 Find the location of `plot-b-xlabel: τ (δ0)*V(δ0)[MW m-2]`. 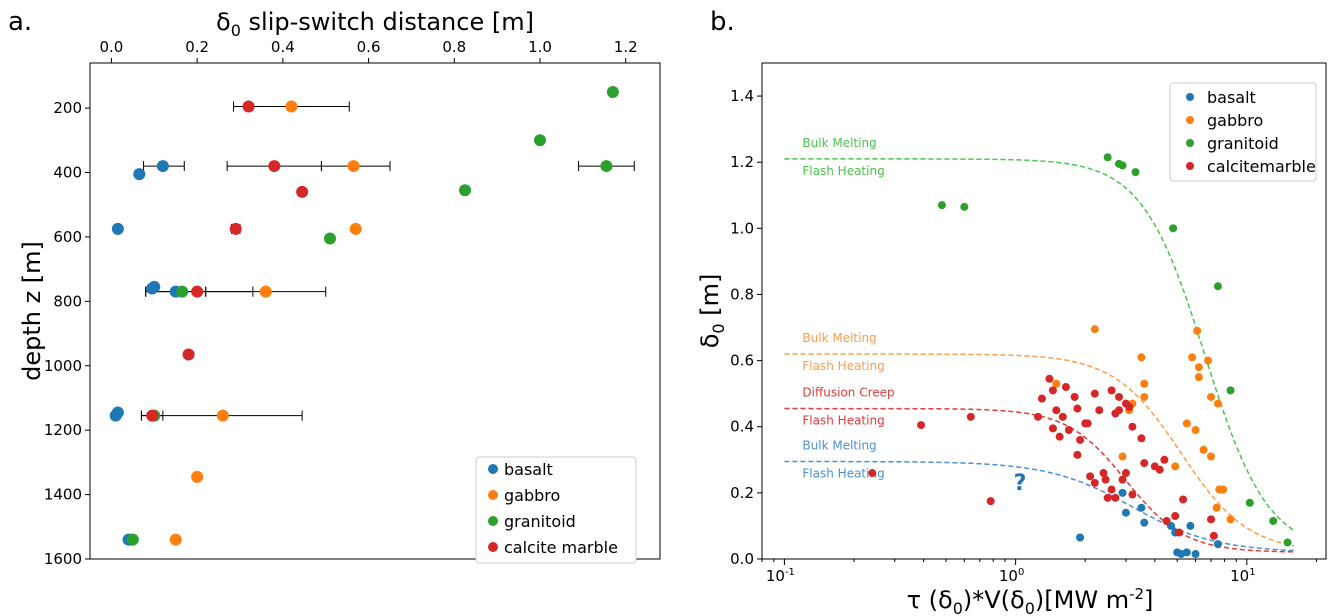

plot-b-xlabel: τ (δ0)*V(δ0)[MW m-2] is located at coordinates (1030, 600).